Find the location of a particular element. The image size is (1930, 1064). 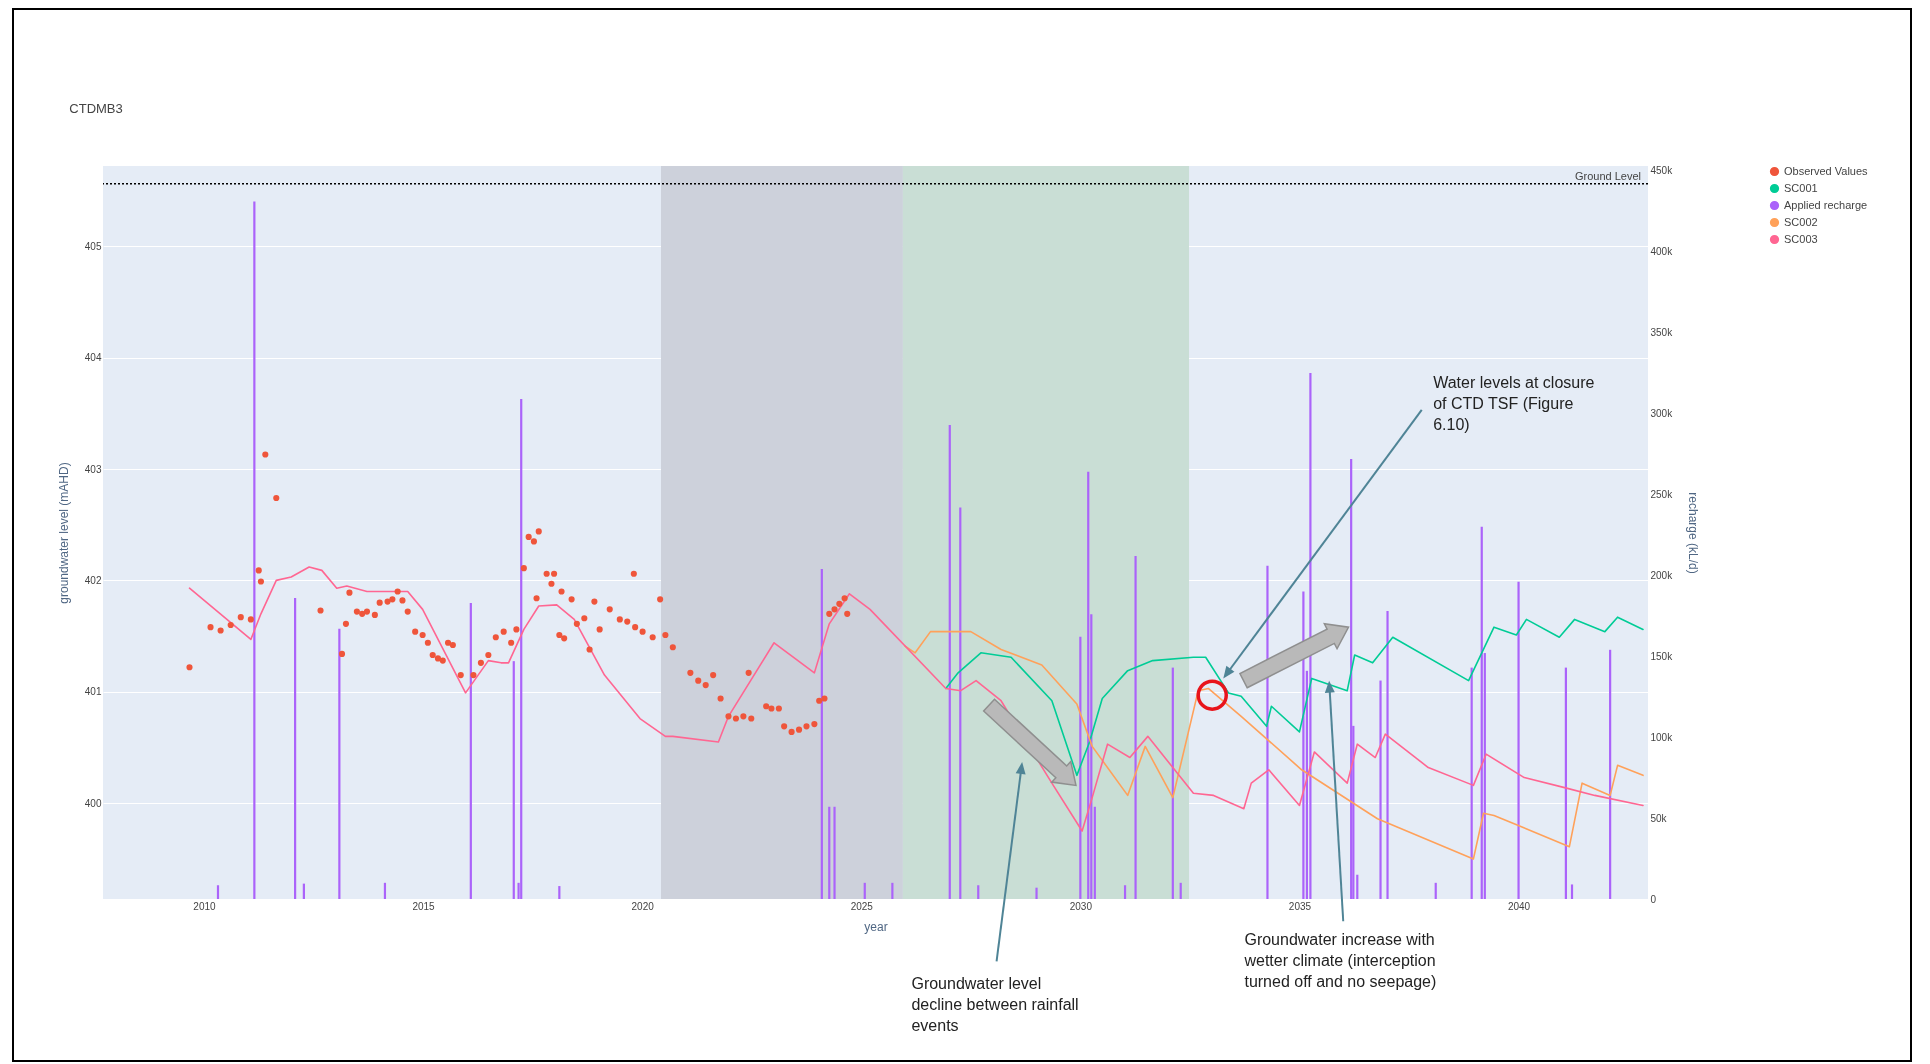

ref-line-label: Ground Level is located at coordinates (1607, 175).